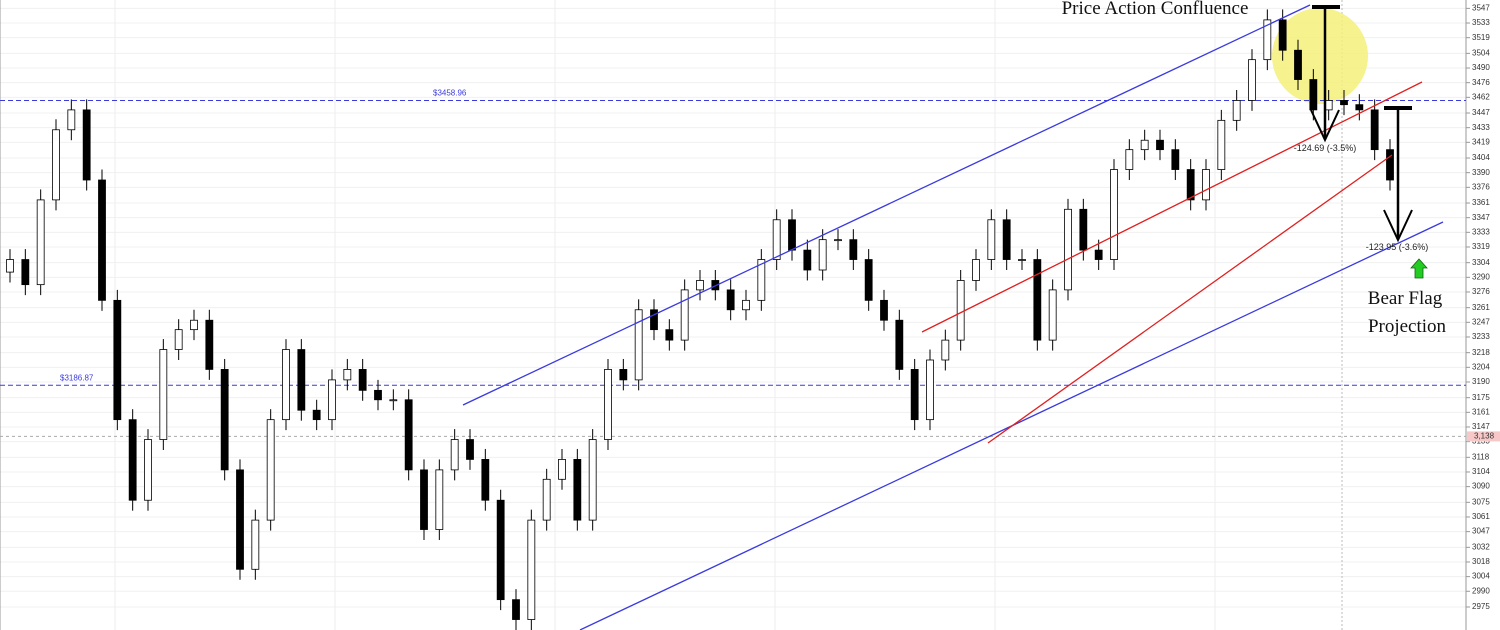 The height and width of the screenshot is (630, 1500). I want to click on y-tick-label: 3419, so click(1481, 141).